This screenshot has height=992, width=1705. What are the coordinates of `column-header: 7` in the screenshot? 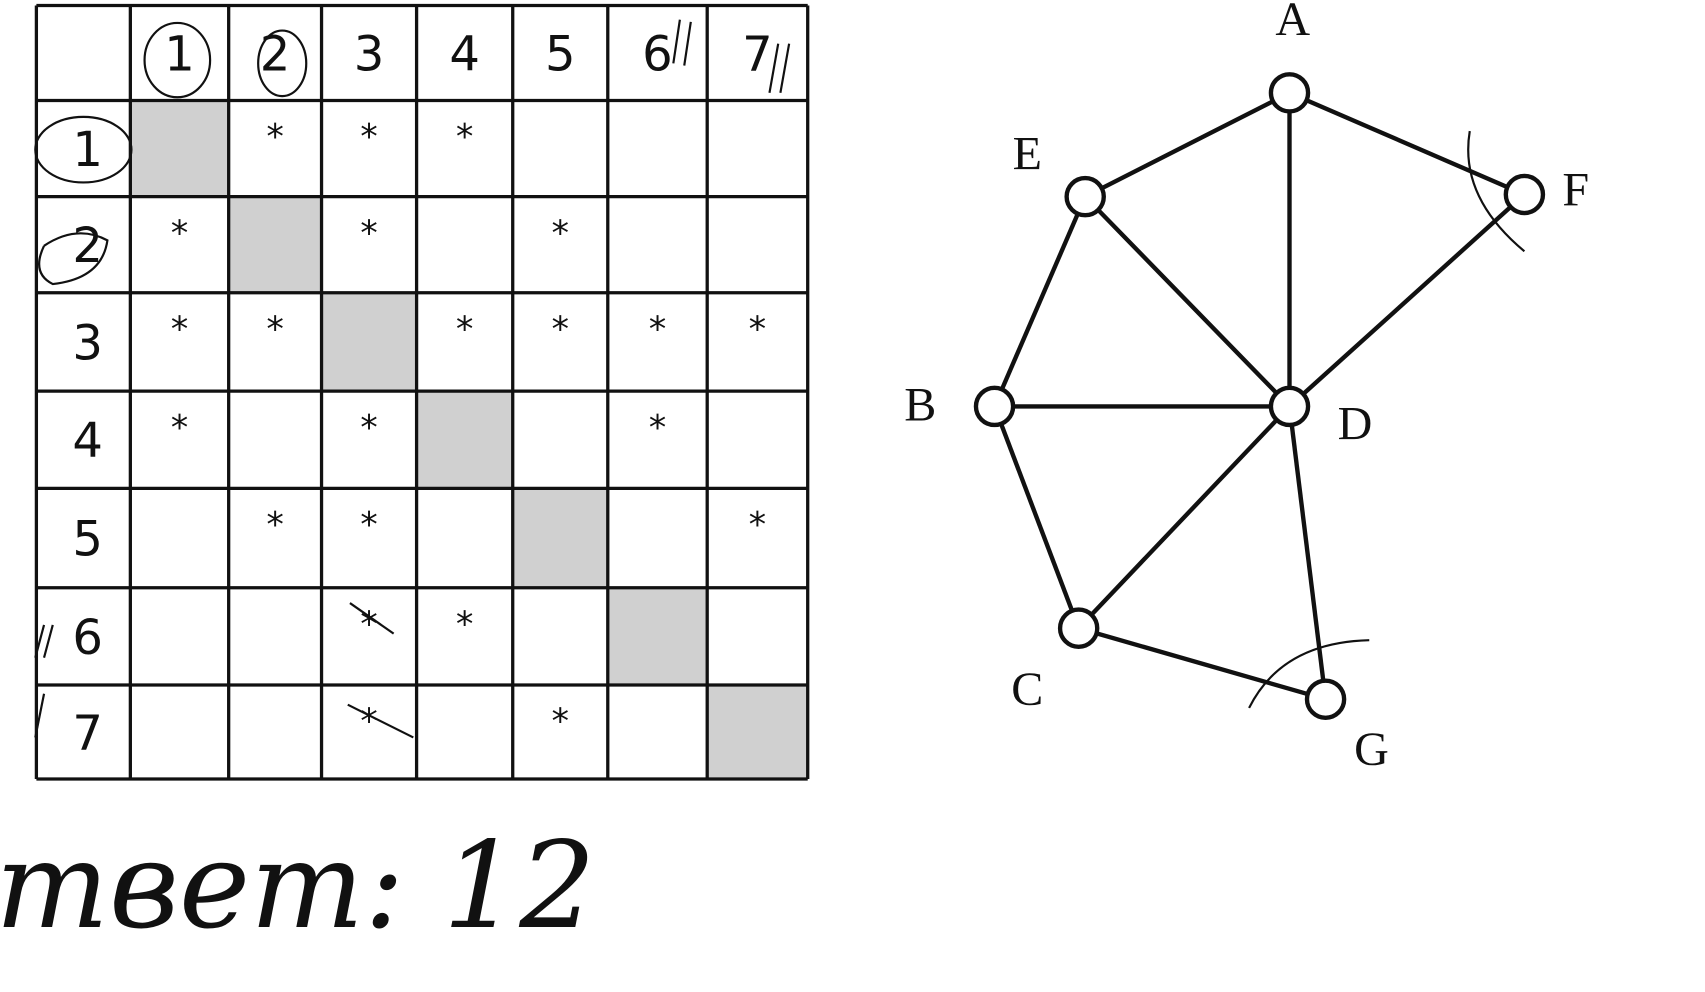 It's located at (757, 54).